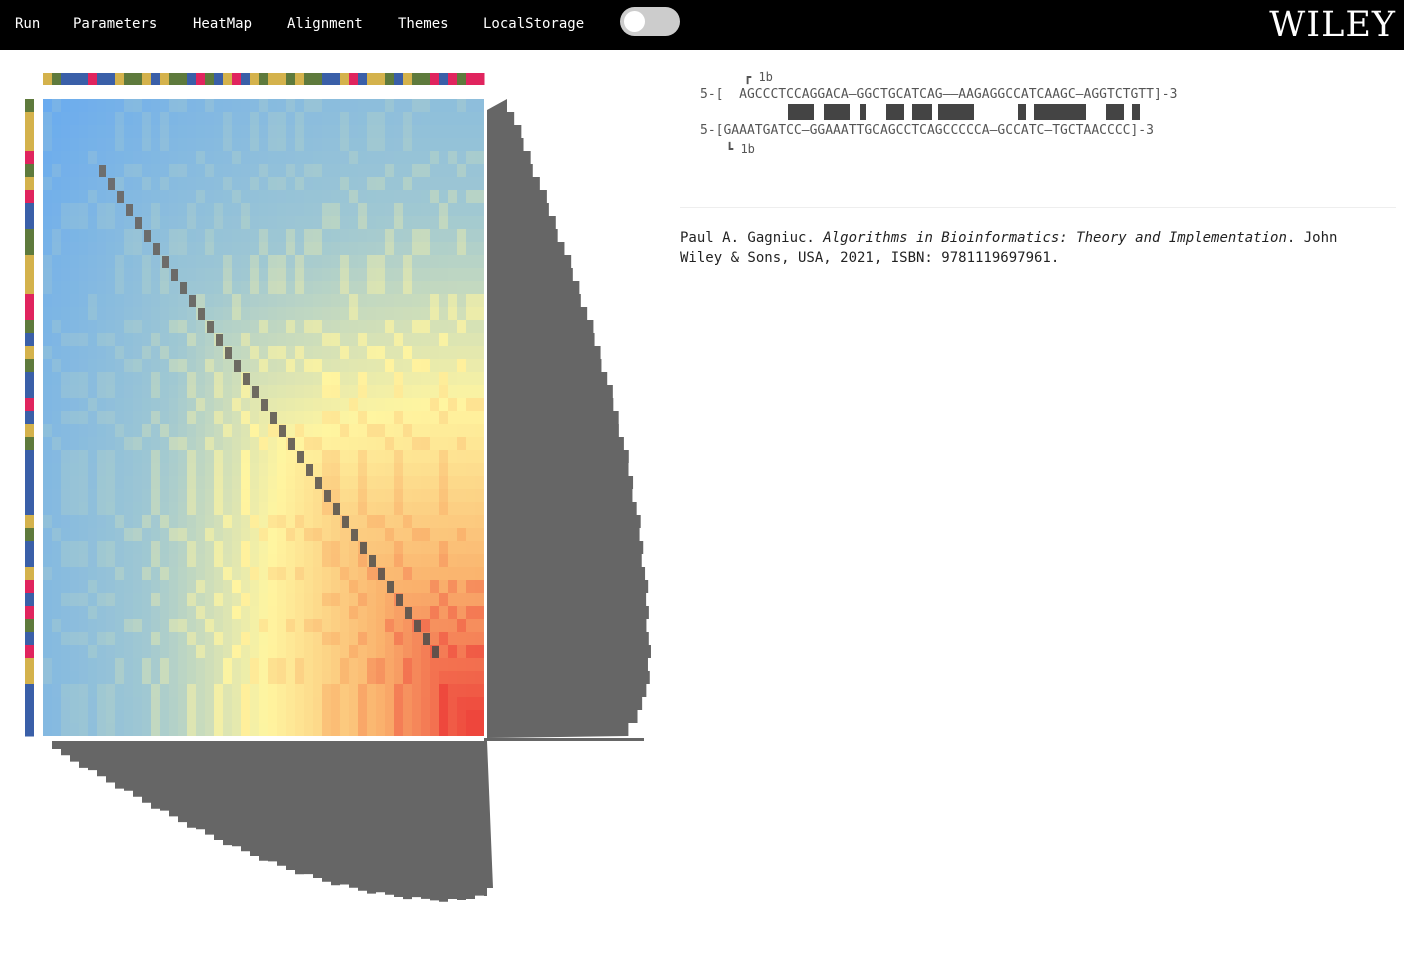 Image resolution: width=1404 pixels, height=962 pixels. What do you see at coordinates (325, 24) in the screenshot?
I see `menu-alignment: Alignment` at bounding box center [325, 24].